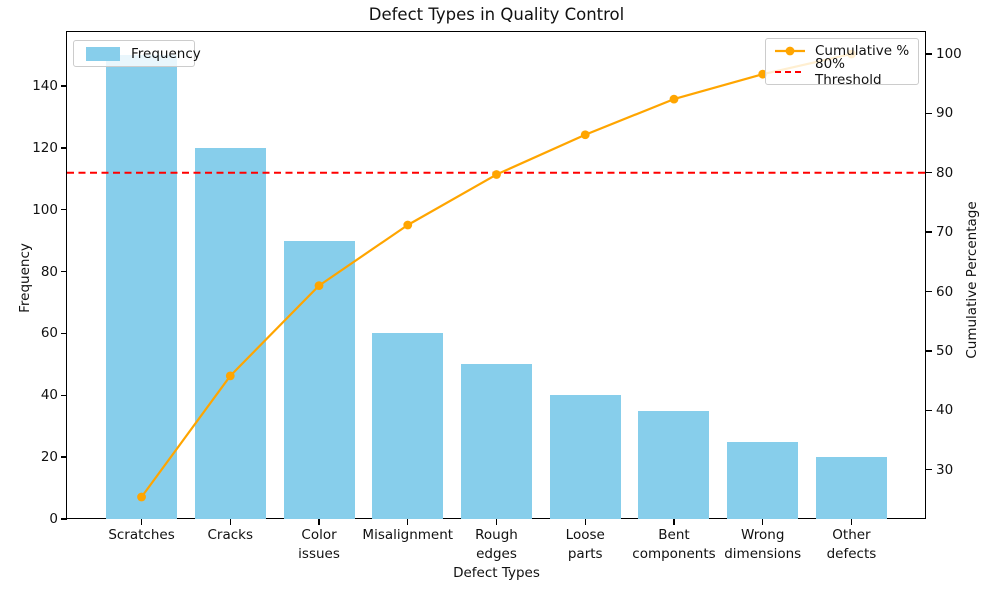 Image resolution: width=989 pixels, height=590 pixels. I want to click on bar-loose-parts, so click(585, 457).